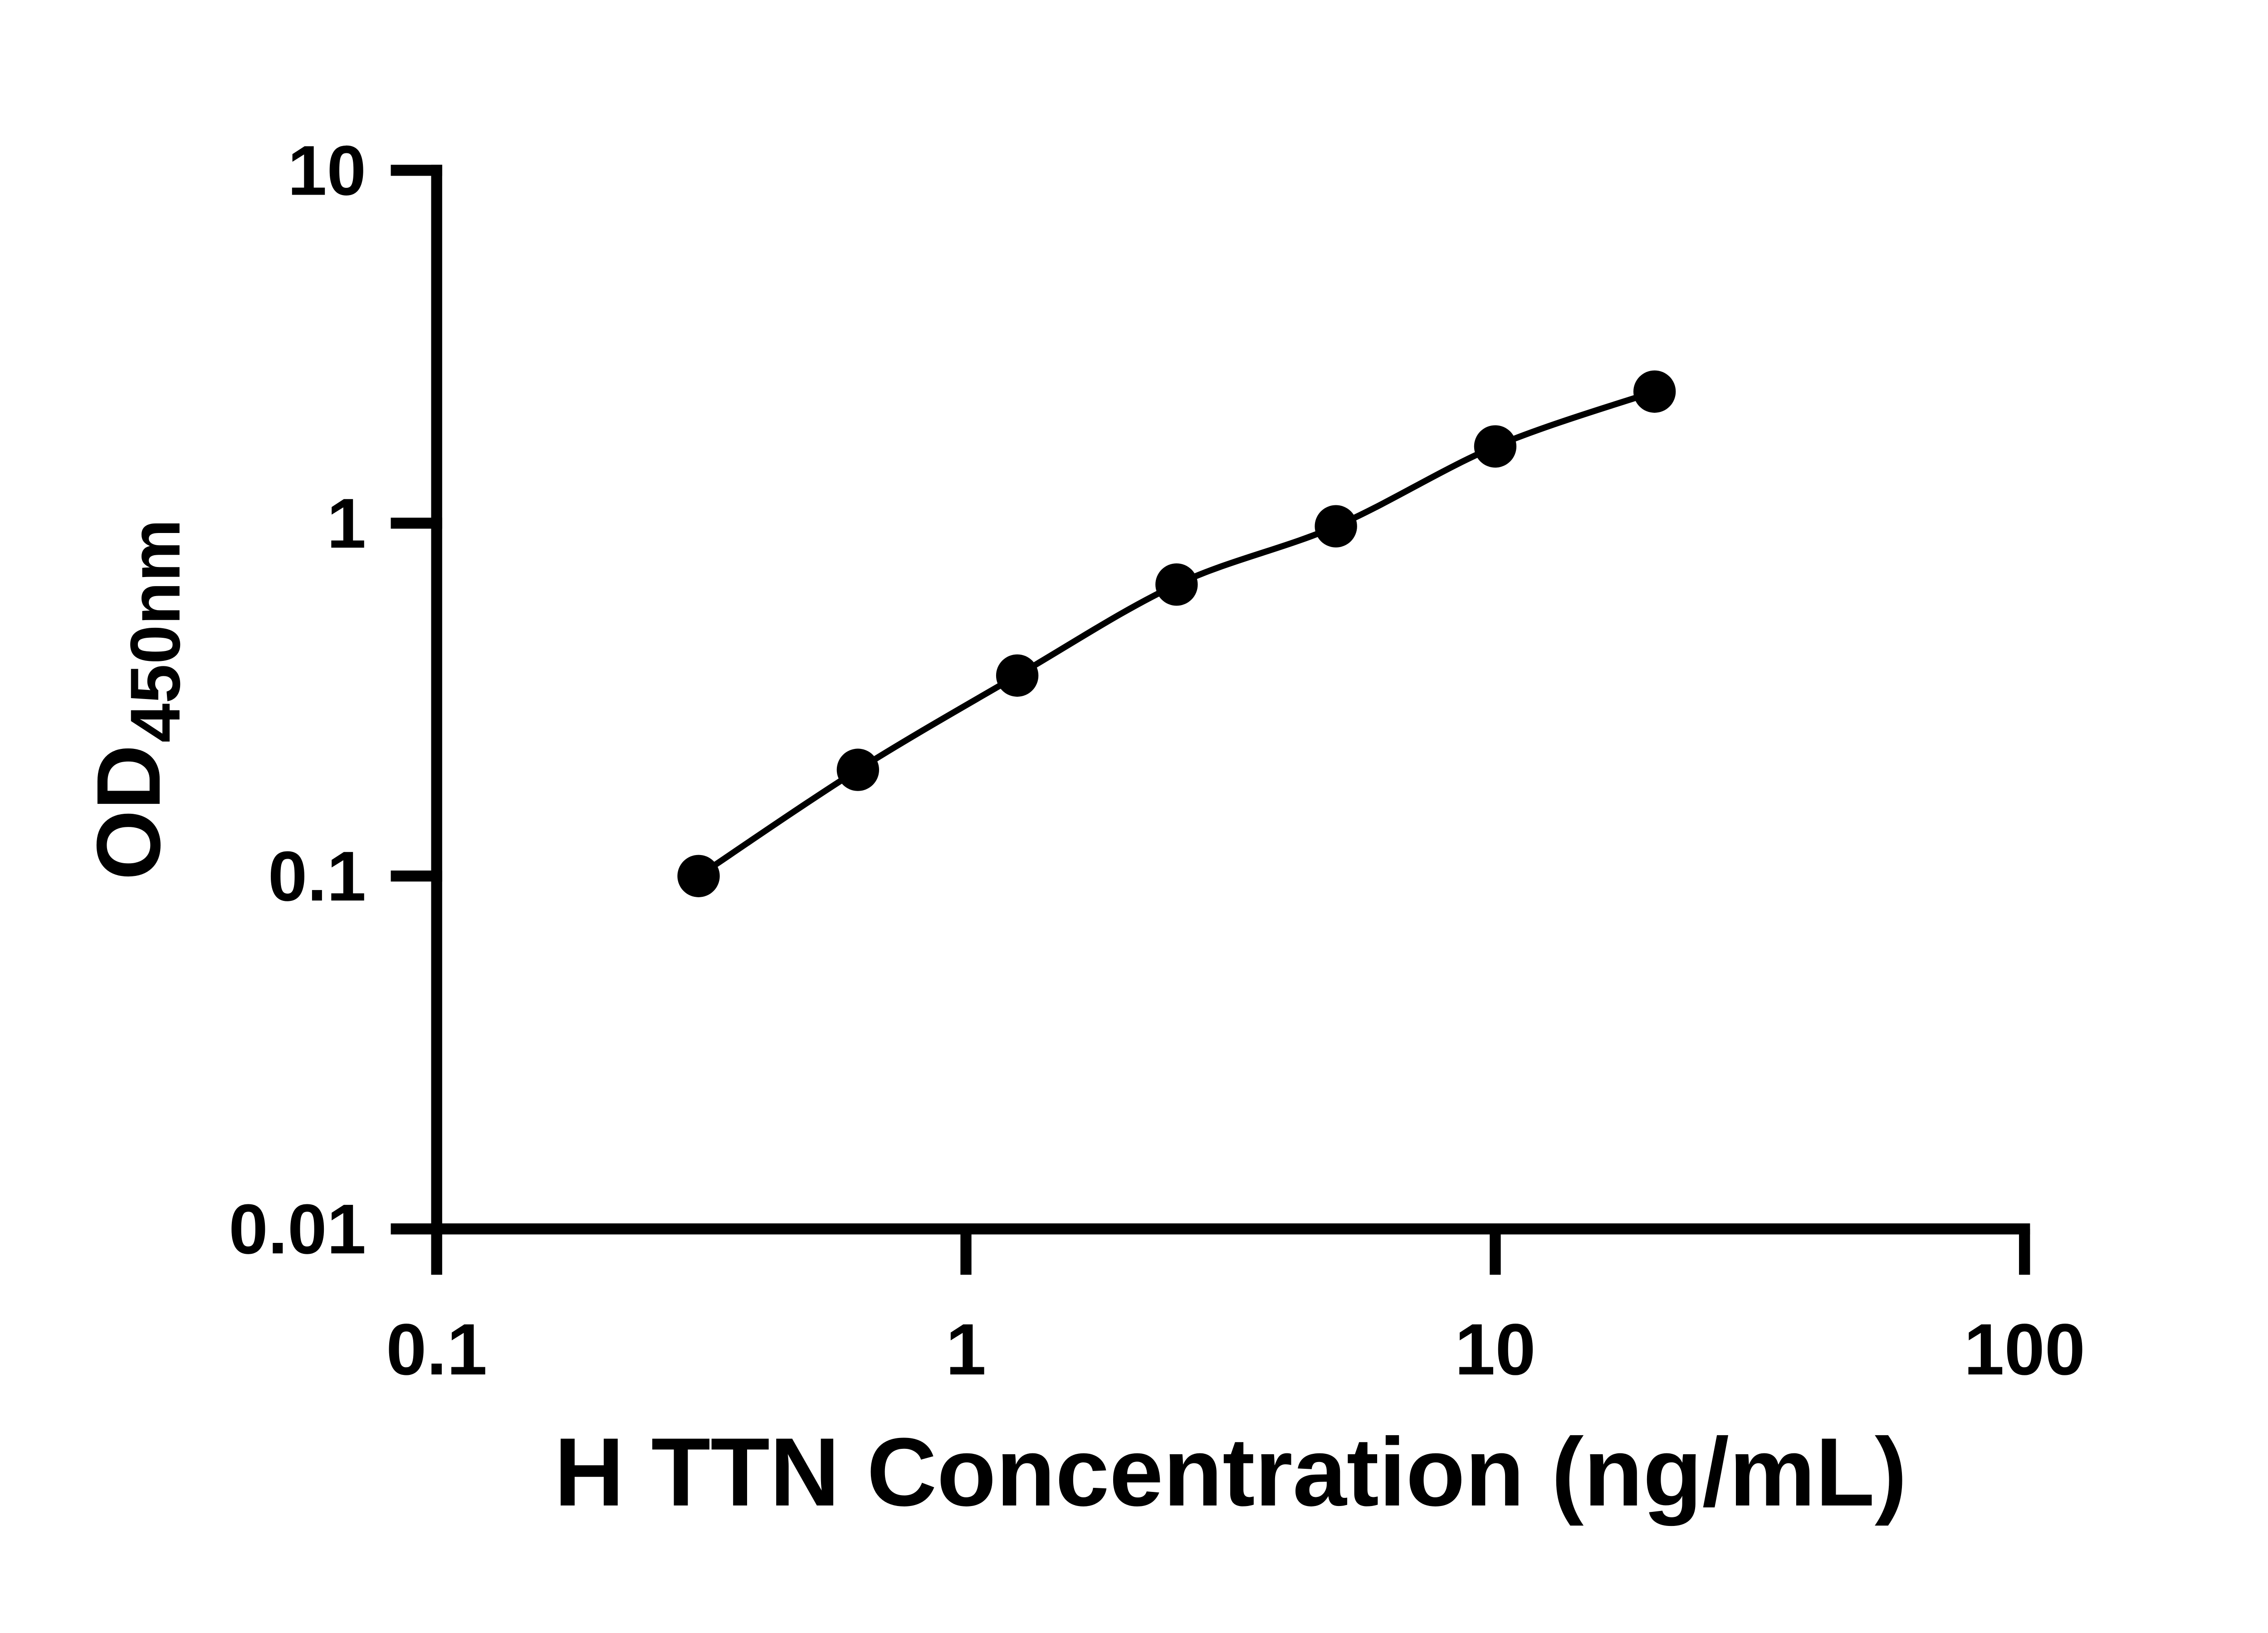  Describe the element at coordinates (1495, 1349) in the screenshot. I see `x-tick-label: 10` at that location.